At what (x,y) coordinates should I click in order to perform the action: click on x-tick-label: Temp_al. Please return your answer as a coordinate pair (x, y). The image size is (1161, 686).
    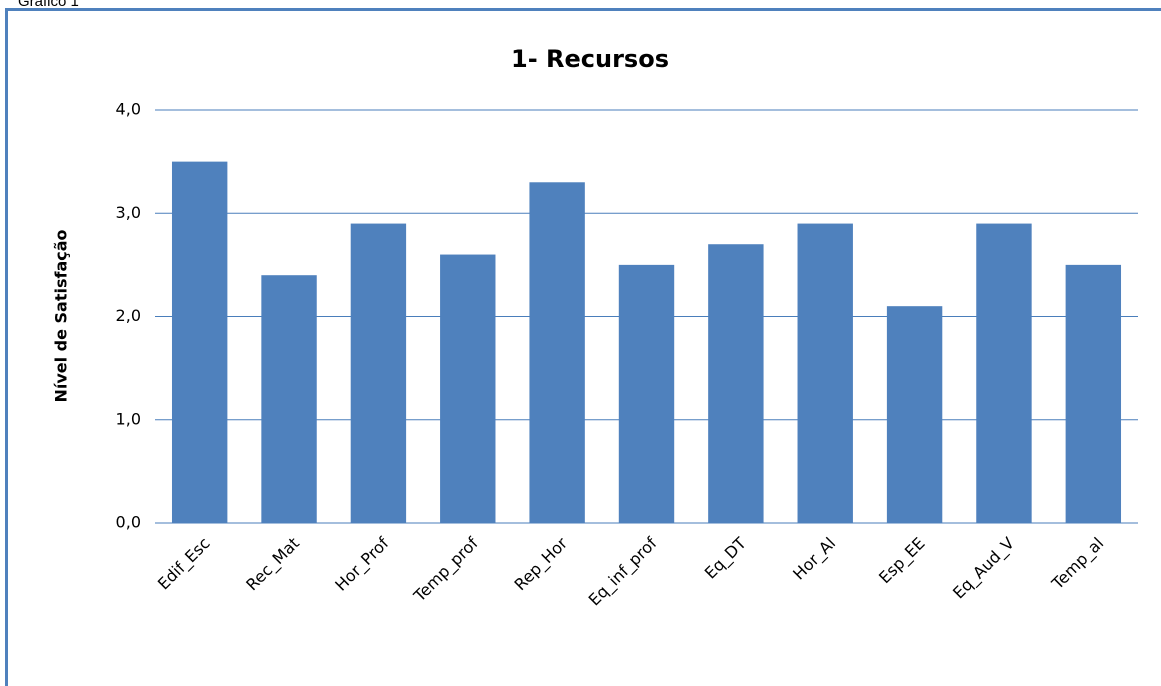
    Looking at the image, I should click on (1077, 564).